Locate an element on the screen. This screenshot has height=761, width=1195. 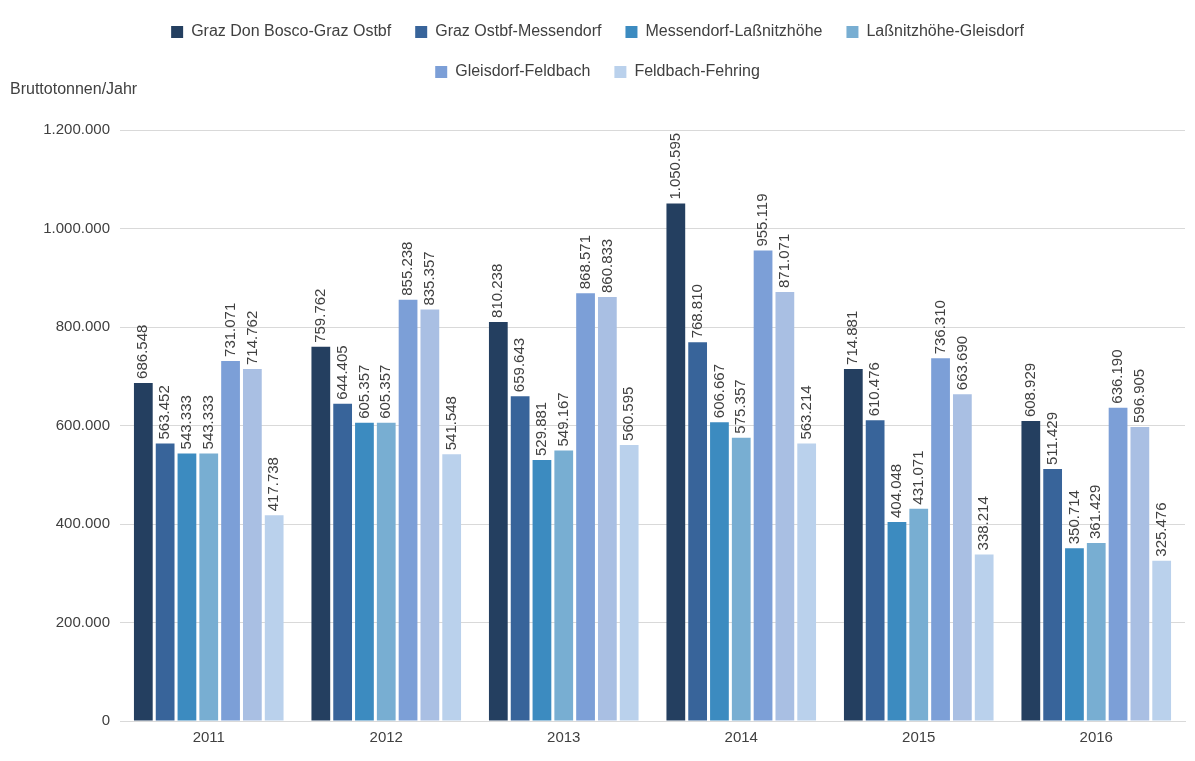
data-label: 855.238 is located at coordinates (407, 268).